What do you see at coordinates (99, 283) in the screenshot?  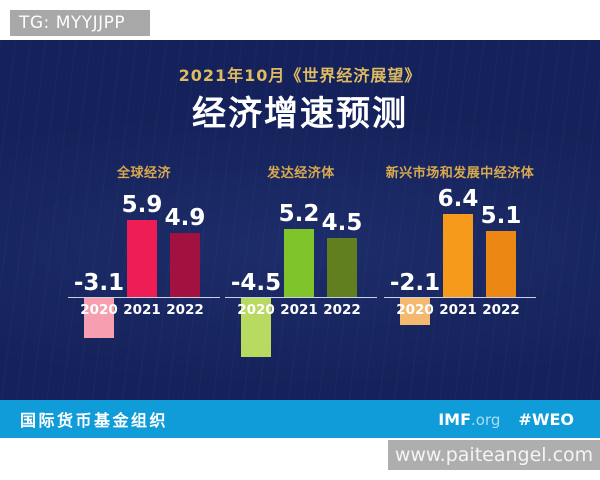 I see `value-label: -3.1` at bounding box center [99, 283].